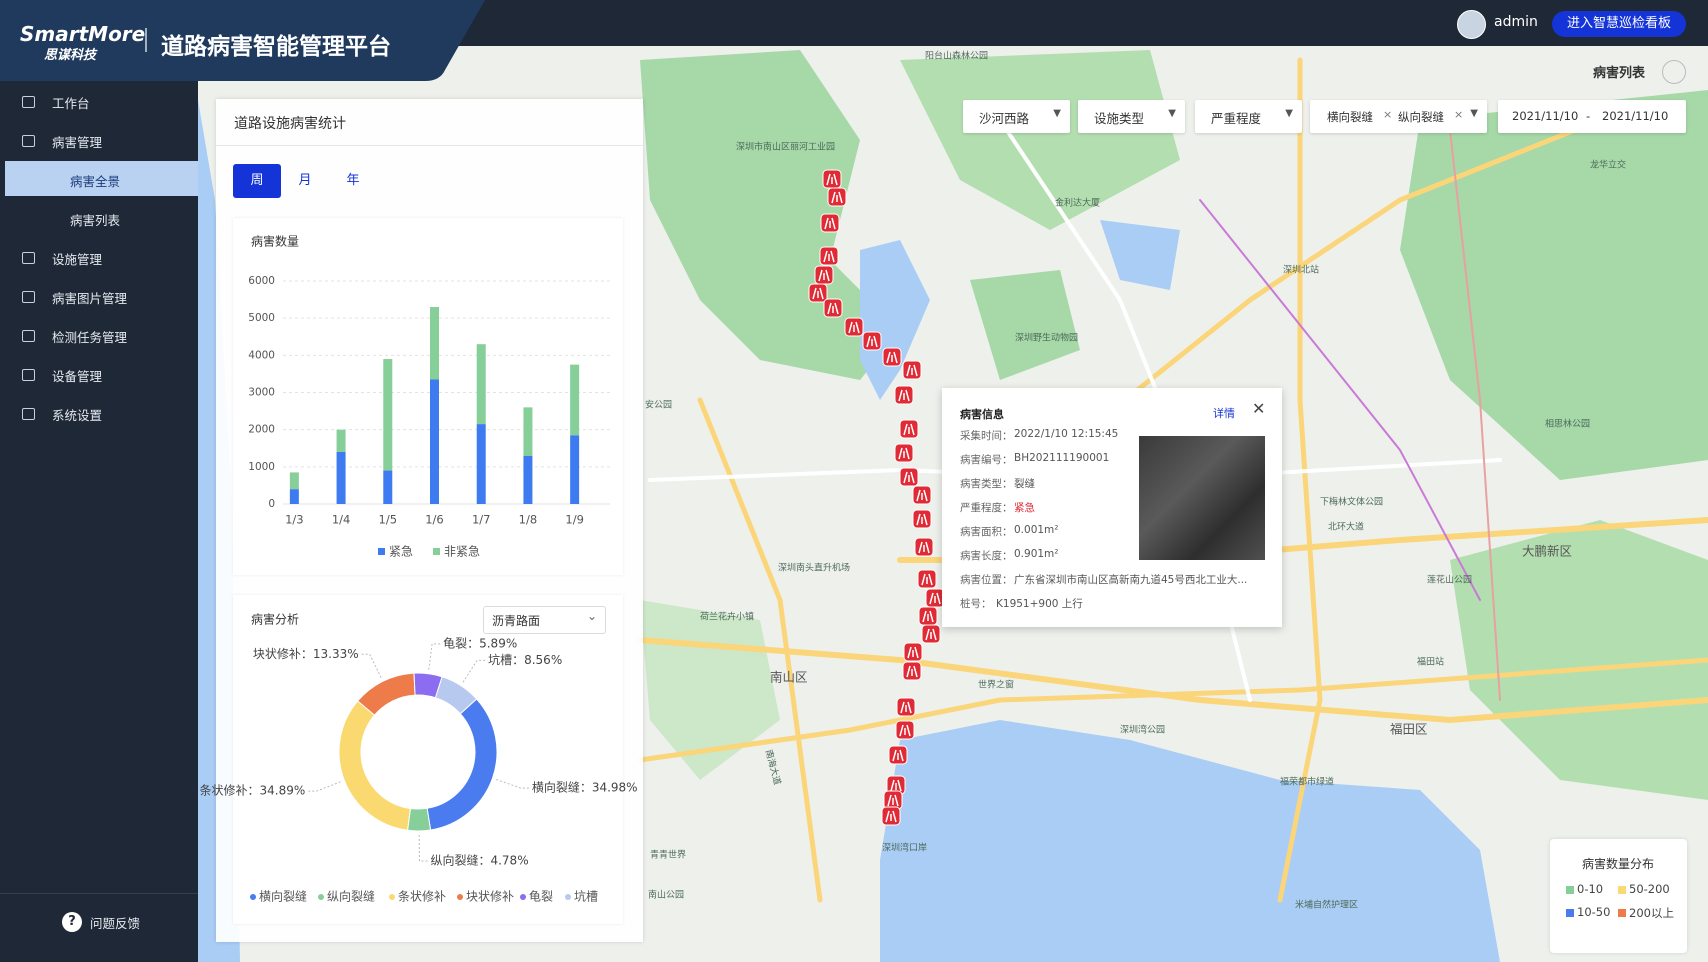  Describe the element at coordinates (1516, 22) in the screenshot. I see `user-name: admin` at that location.